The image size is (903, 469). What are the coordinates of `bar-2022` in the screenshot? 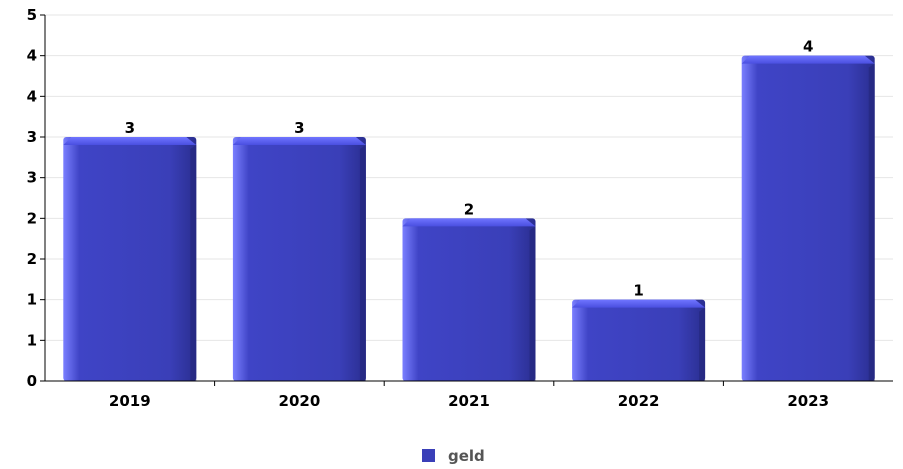 It's located at (639, 340).